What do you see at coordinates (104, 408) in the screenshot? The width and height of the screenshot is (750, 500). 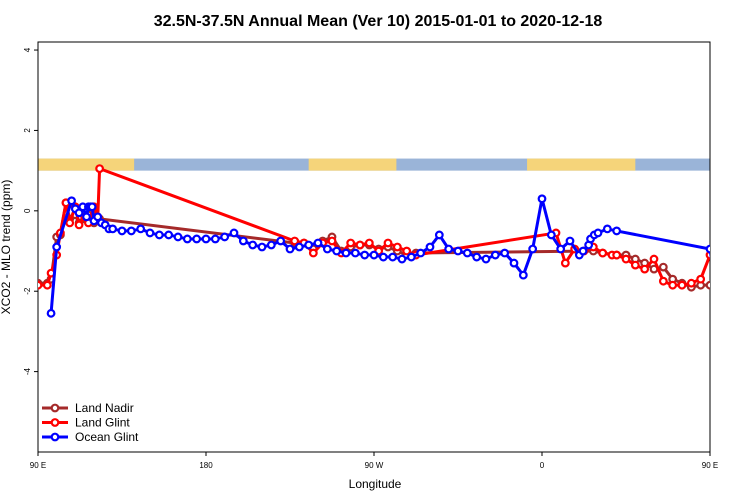 I see `legend-label: Land Nadir` at bounding box center [104, 408].